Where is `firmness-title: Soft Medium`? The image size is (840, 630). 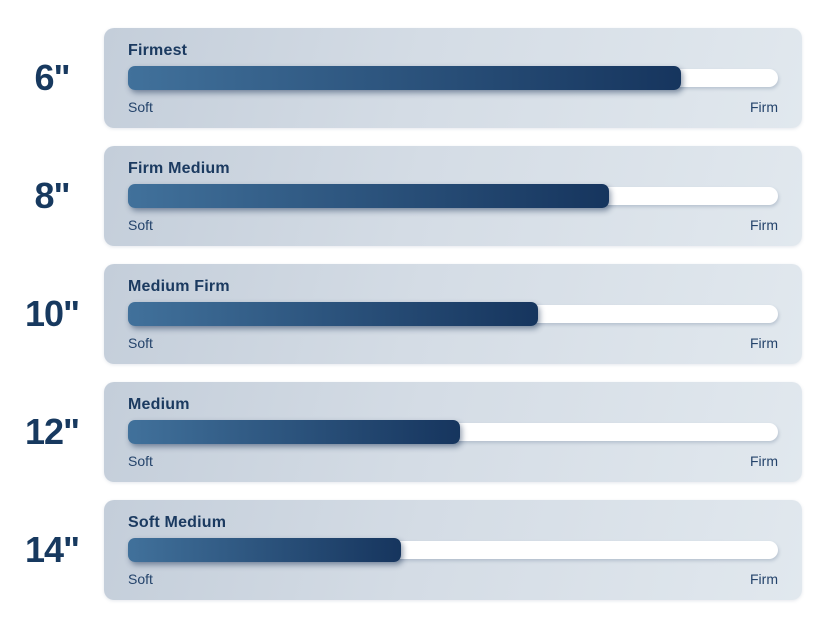 firmness-title: Soft Medium is located at coordinates (177, 522).